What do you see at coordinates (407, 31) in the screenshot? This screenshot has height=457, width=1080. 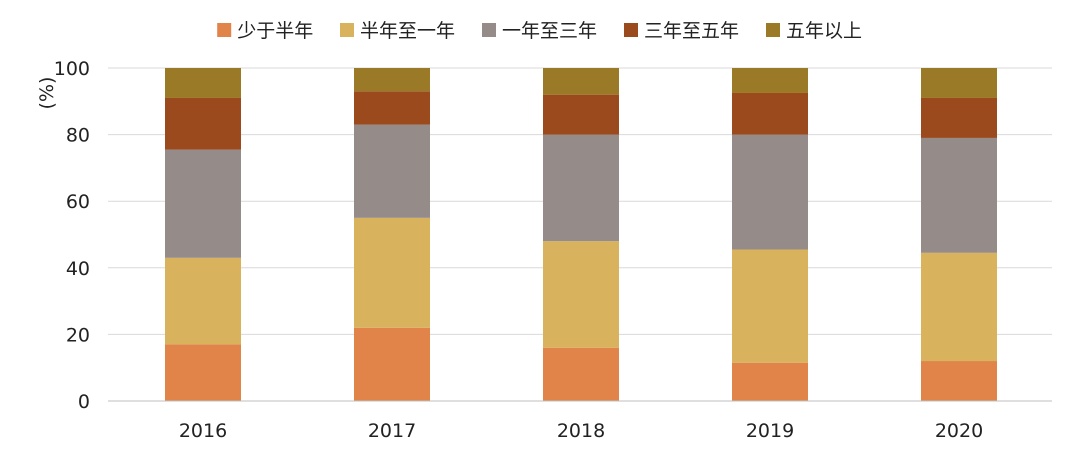 I see `legend-label: 半年至一年` at bounding box center [407, 31].